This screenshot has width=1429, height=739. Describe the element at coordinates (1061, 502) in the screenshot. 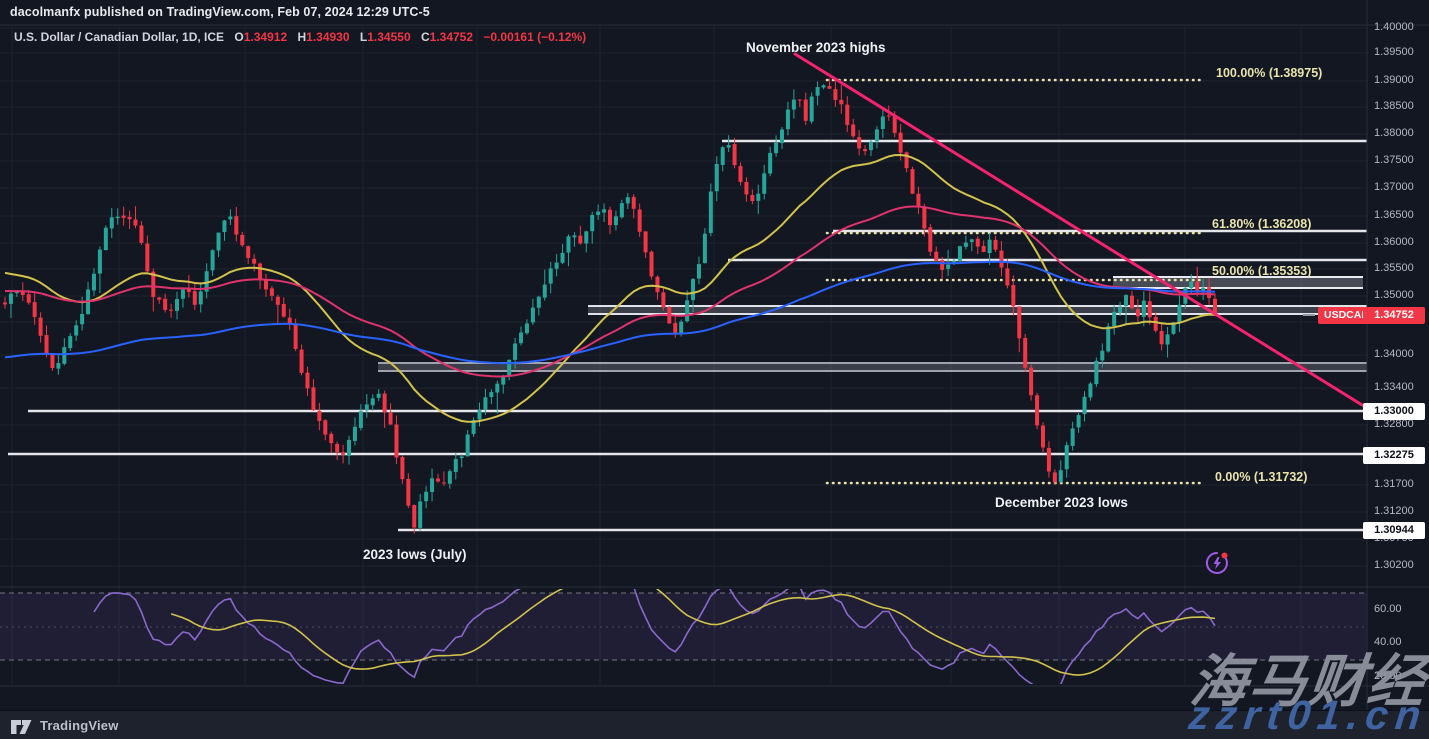

I see `chart-annotation: December 2023 lows` at that location.